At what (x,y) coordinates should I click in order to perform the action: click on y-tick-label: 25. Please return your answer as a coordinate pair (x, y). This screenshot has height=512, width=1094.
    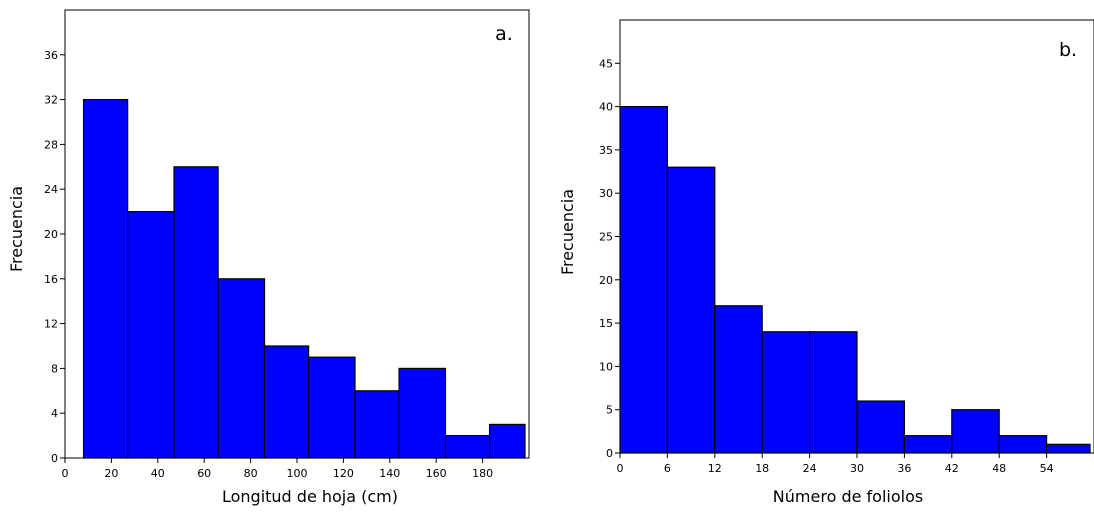
    Looking at the image, I should click on (606, 237).